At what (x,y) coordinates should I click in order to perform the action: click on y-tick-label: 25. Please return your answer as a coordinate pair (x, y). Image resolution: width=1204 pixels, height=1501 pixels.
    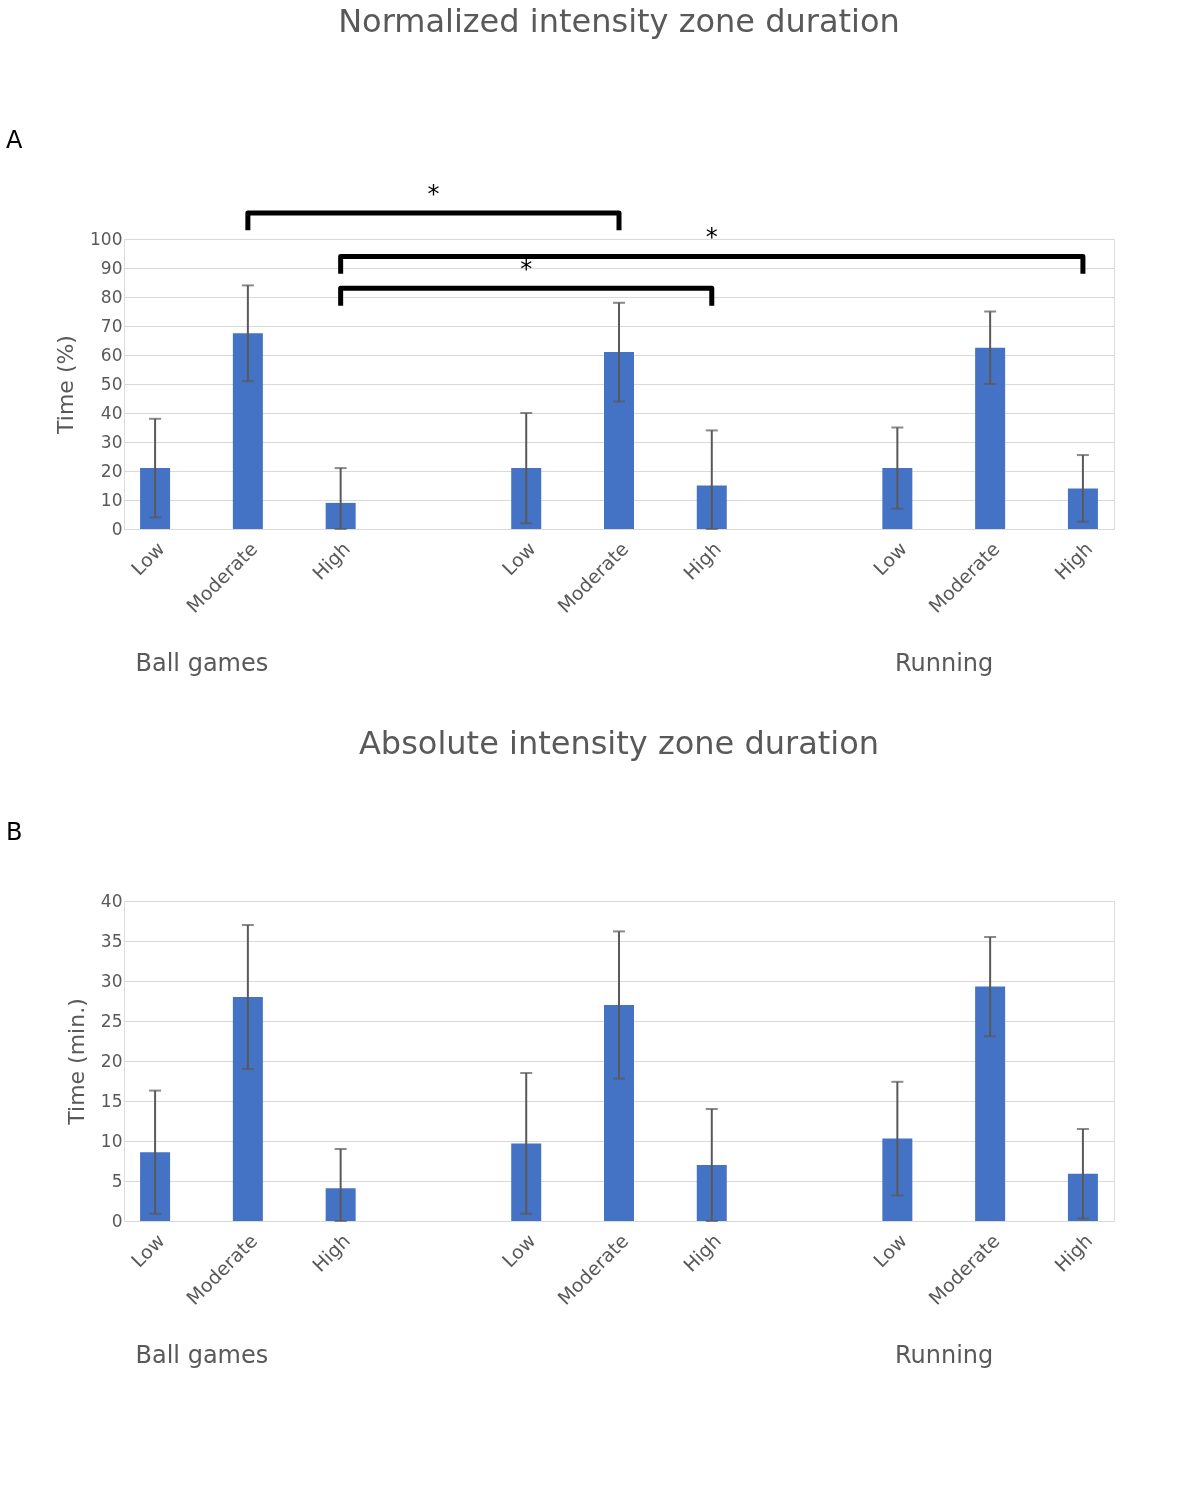
    Looking at the image, I should click on (111, 1020).